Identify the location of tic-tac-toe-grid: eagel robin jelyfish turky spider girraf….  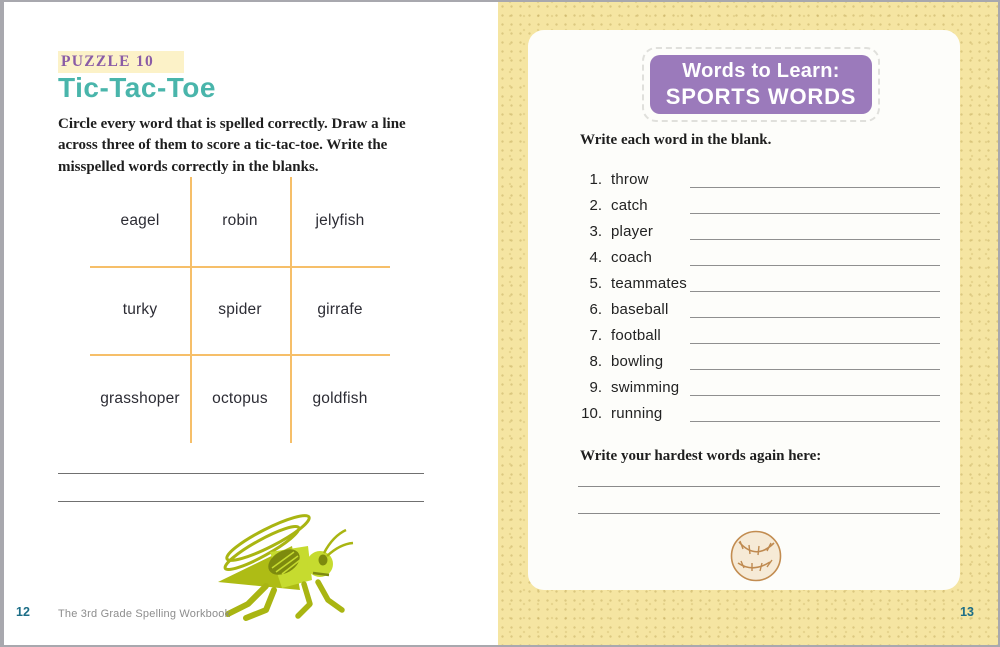
(240, 310).